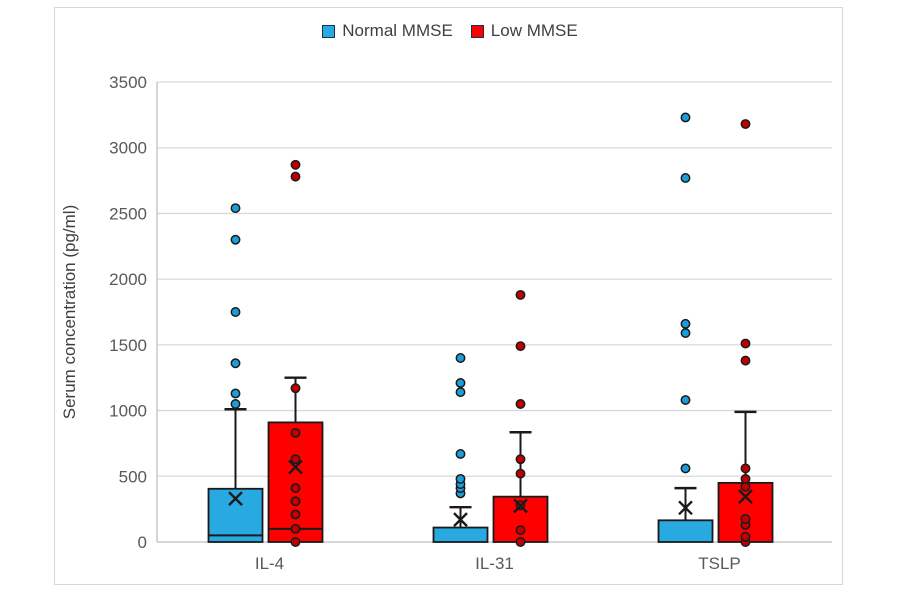 This screenshot has width=900, height=594. Describe the element at coordinates (329, 31) in the screenshot. I see `legend-swatch-blue` at that location.